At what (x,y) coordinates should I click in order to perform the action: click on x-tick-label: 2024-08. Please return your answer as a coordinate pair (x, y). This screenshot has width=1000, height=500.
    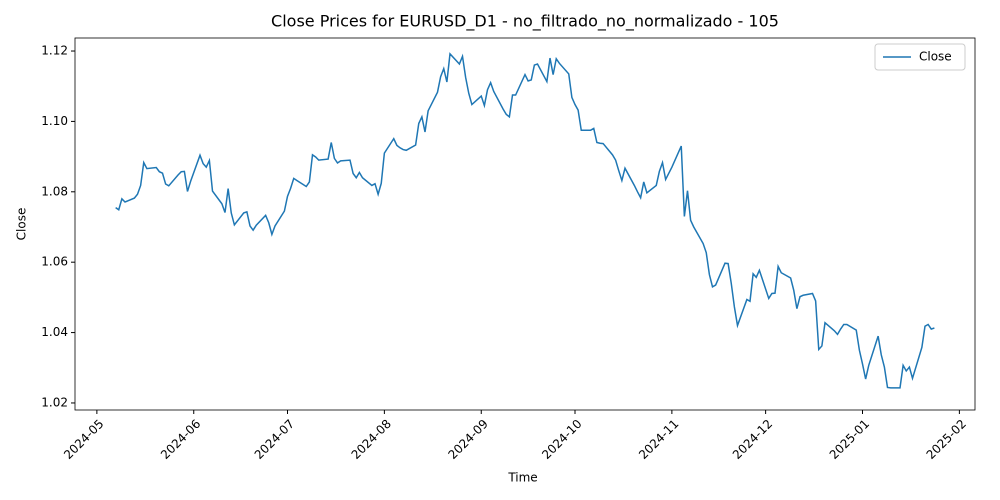
    Looking at the image, I should click on (371, 439).